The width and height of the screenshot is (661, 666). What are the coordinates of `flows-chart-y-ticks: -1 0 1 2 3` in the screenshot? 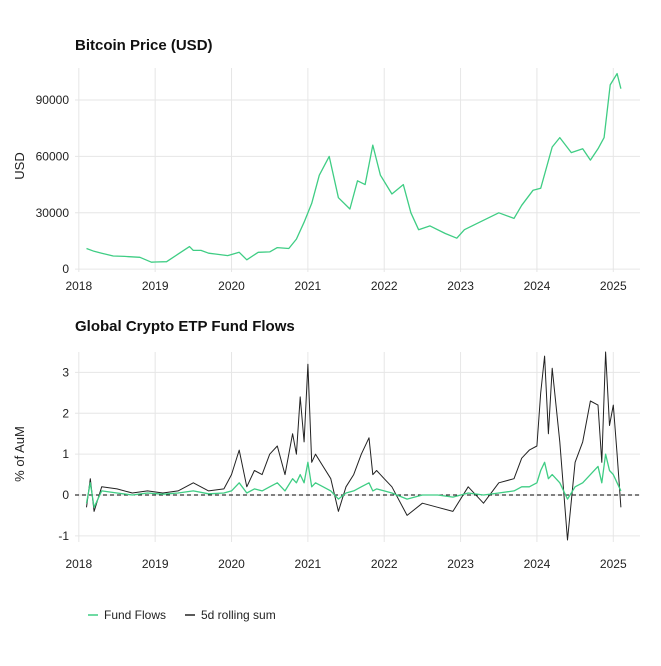 It's located at (63, 453).